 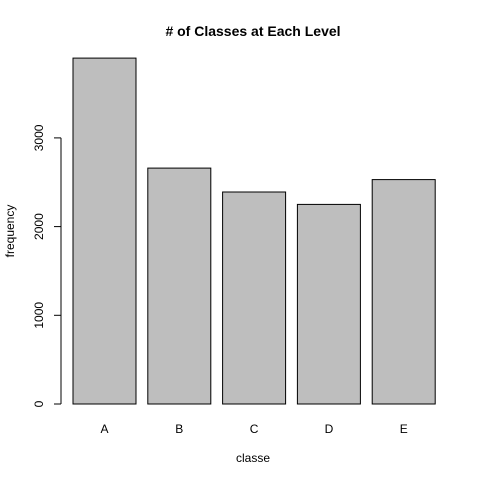 What do you see at coordinates (39, 137) in the screenshot?
I see `y-tick-label-3000: 3000` at bounding box center [39, 137].